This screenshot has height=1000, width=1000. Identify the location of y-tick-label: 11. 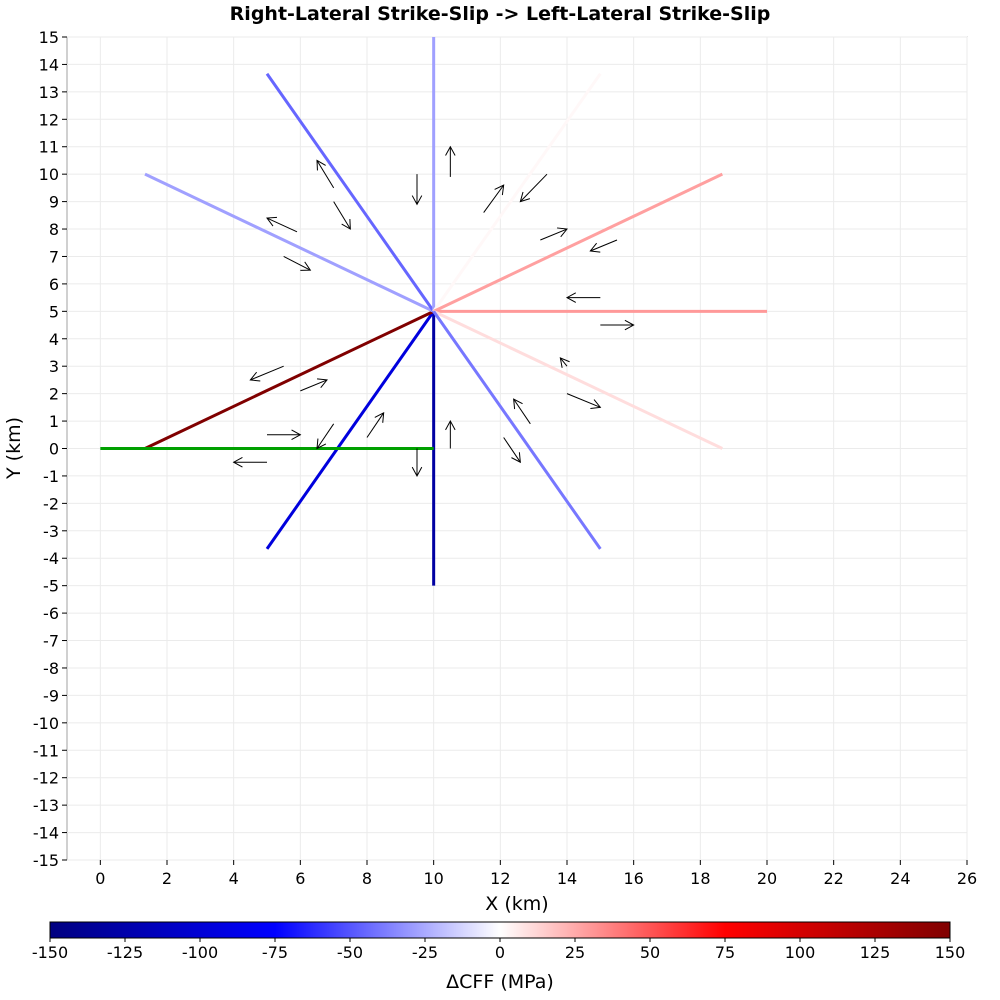
(49, 147).